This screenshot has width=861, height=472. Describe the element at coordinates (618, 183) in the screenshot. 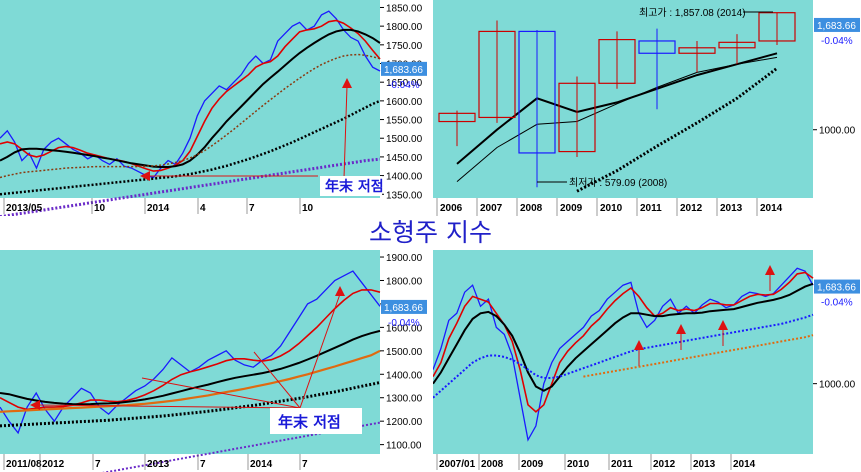

I see `low-label: 최저가 : 579.09 (2008)` at that location.